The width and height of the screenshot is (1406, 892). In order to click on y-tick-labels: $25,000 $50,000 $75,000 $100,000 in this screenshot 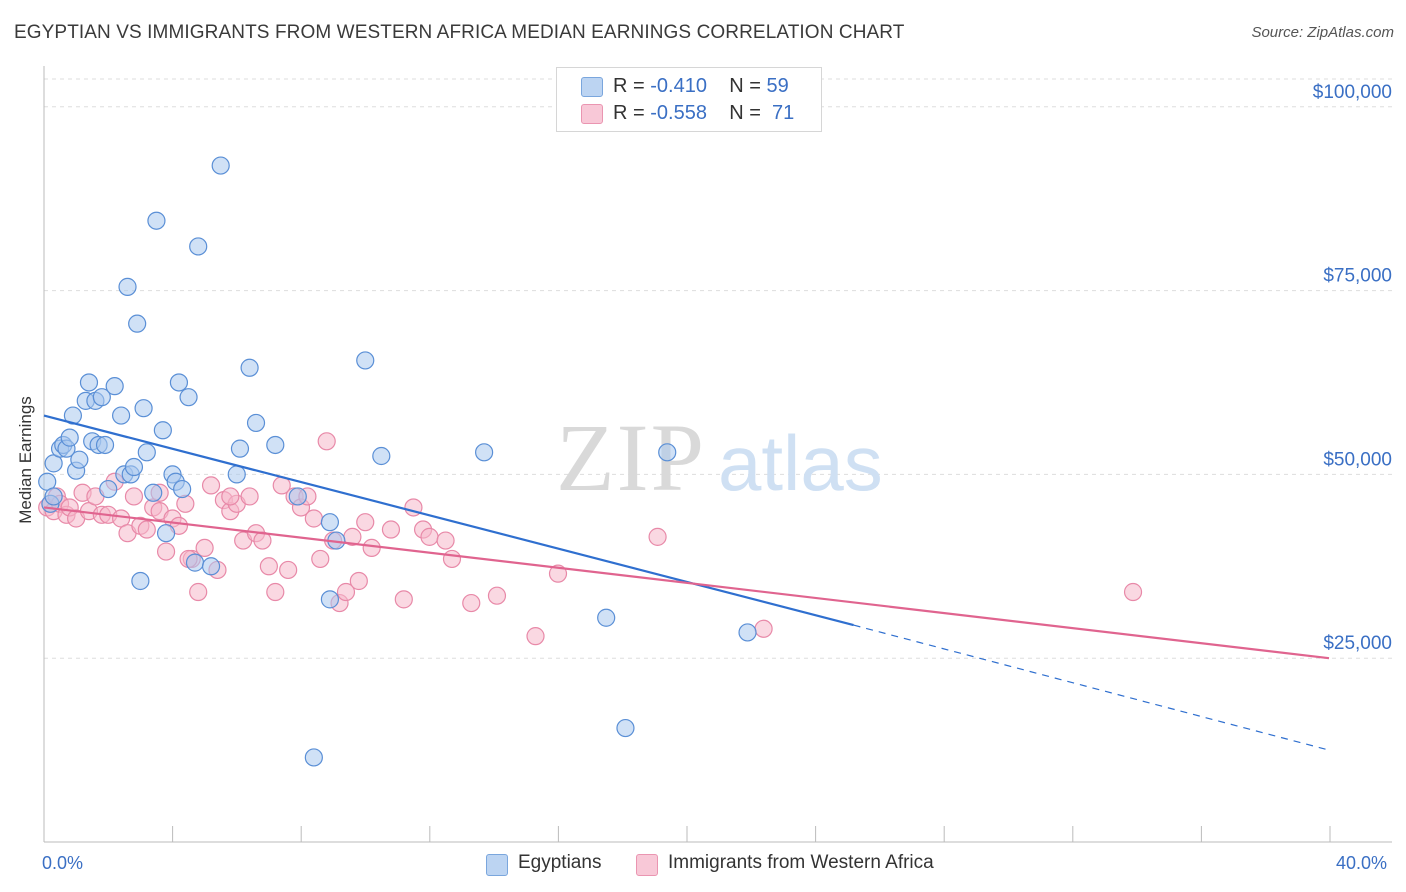, I will do `click(1352, 368)`.